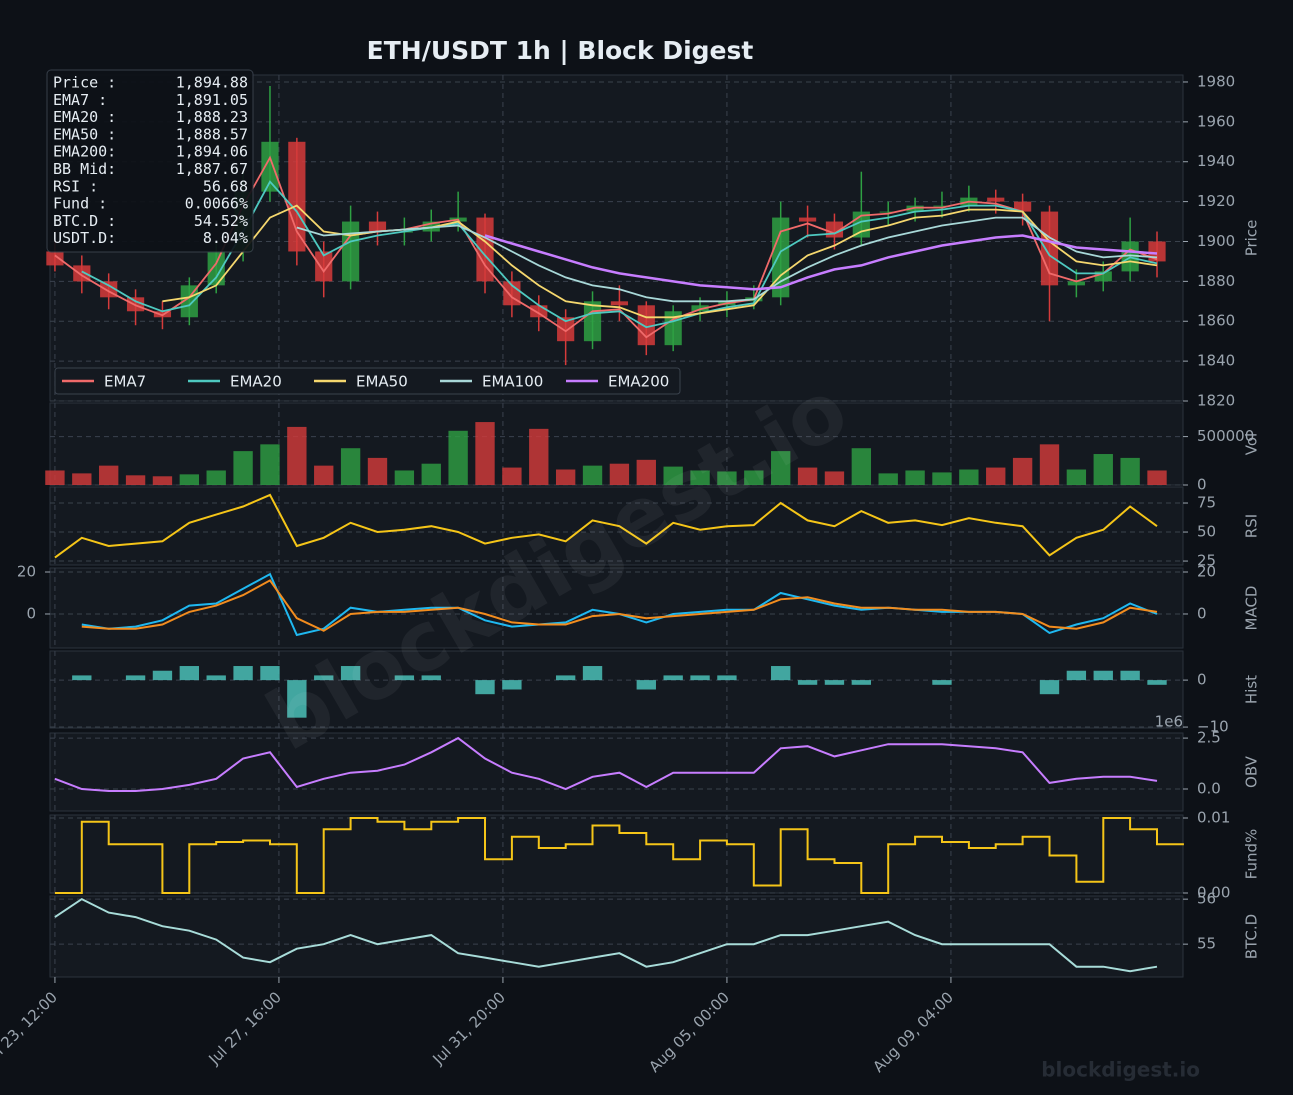 This screenshot has height=1095, width=1293. I want to click on info-label: EMA50 :, so click(84, 134).